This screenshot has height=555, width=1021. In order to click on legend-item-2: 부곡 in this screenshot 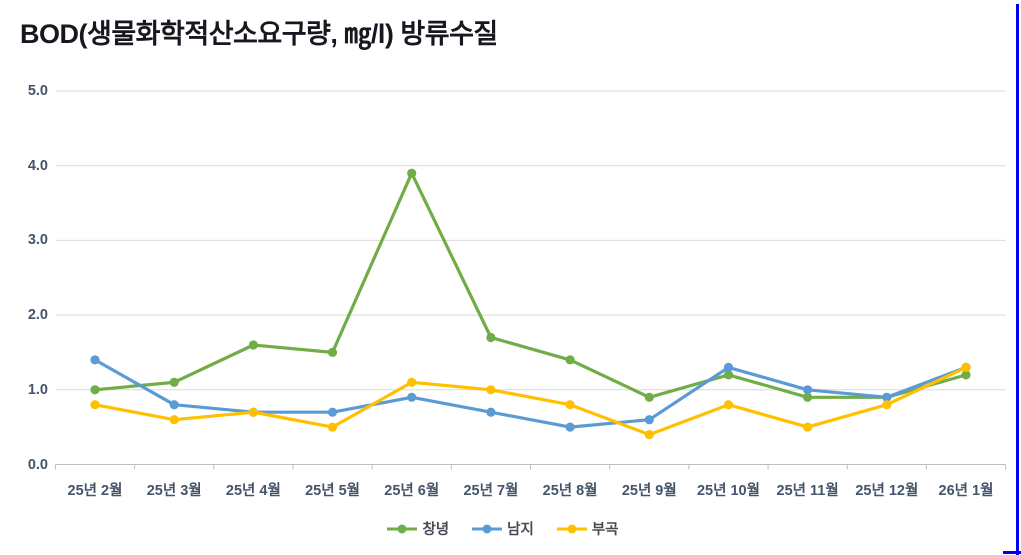, I will do `click(587, 528)`.